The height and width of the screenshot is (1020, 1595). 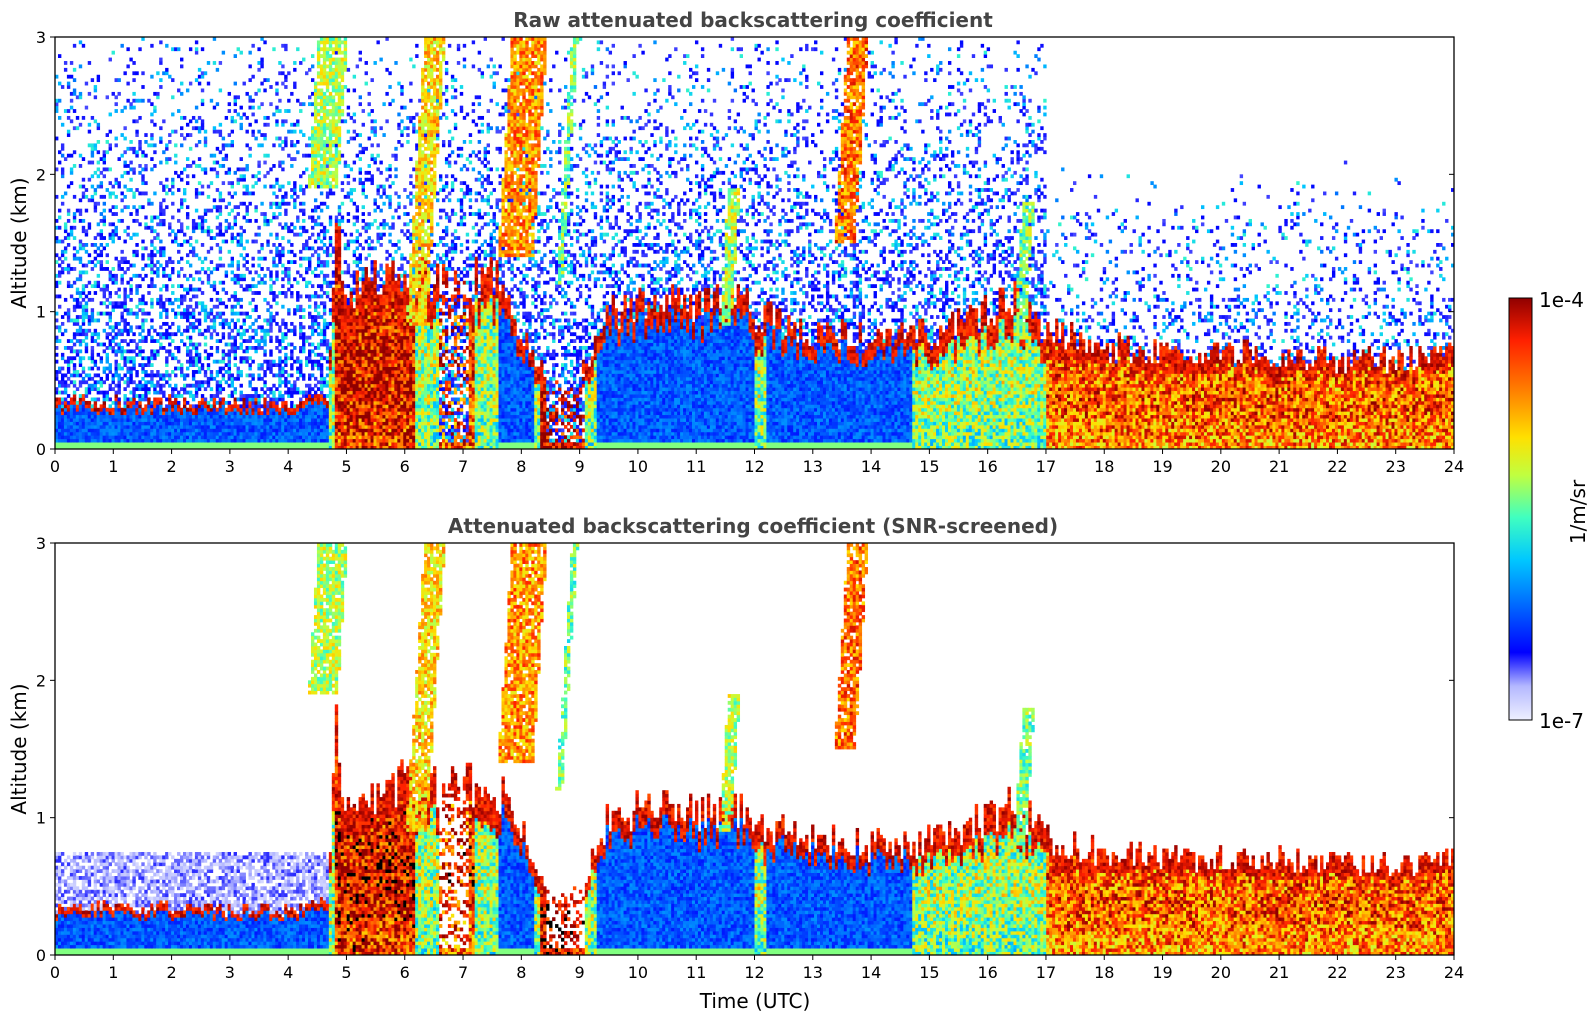 What do you see at coordinates (1561, 721) in the screenshot?
I see `colorbar-min-label: 1e-7` at bounding box center [1561, 721].